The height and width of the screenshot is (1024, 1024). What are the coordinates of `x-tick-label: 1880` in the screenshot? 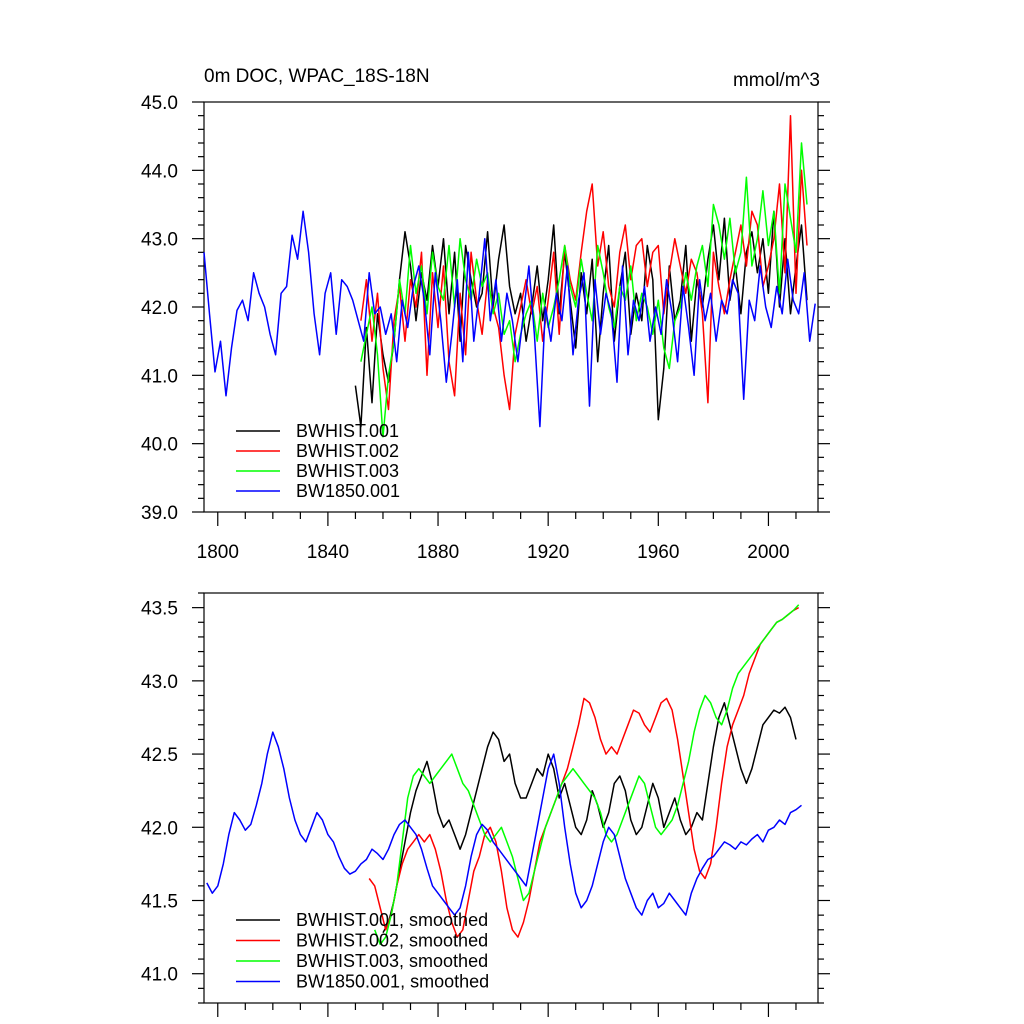 It's located at (438, 552).